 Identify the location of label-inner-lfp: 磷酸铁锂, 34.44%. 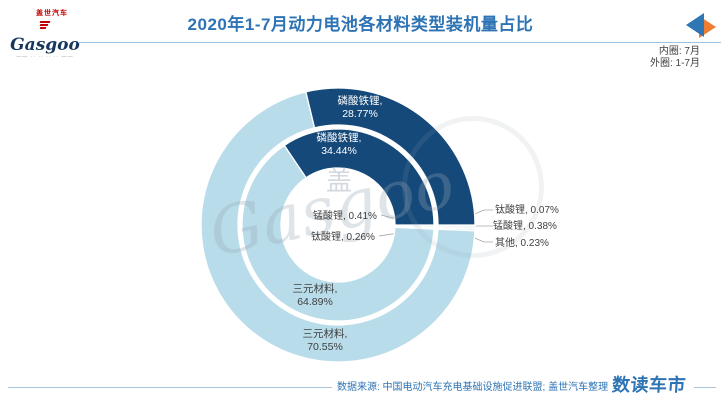
(339, 144).